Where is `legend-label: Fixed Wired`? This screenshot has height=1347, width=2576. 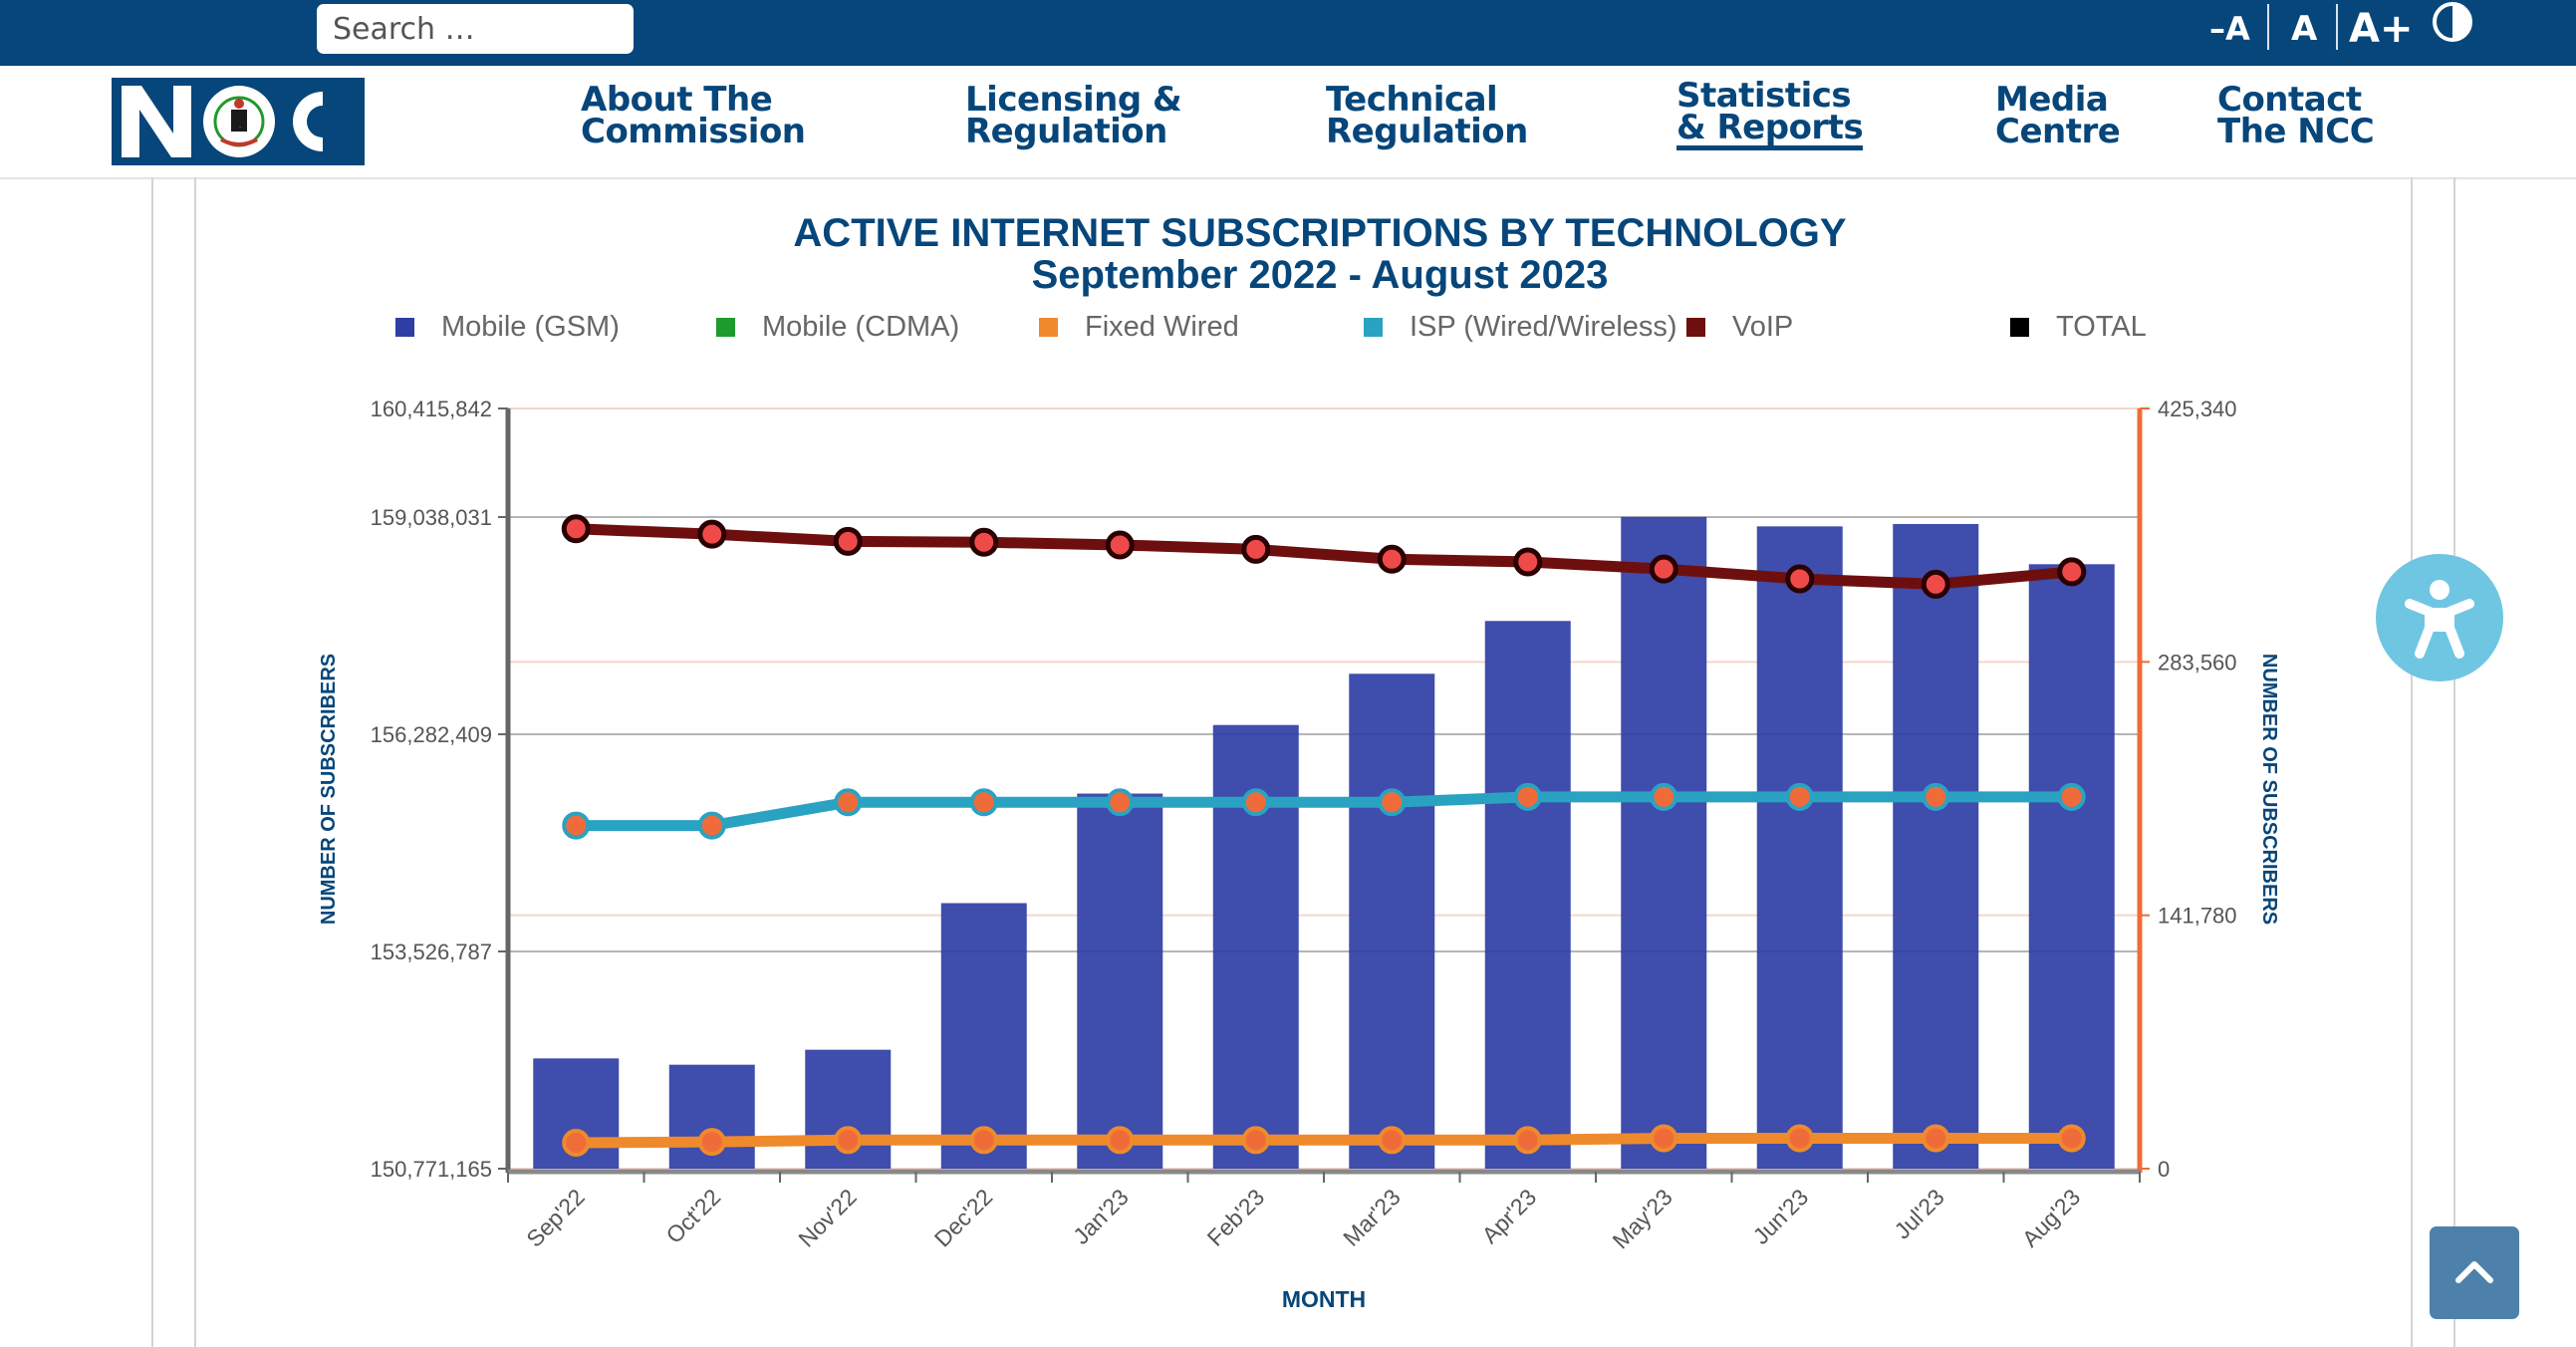
legend-label: Fixed Wired is located at coordinates (1162, 326).